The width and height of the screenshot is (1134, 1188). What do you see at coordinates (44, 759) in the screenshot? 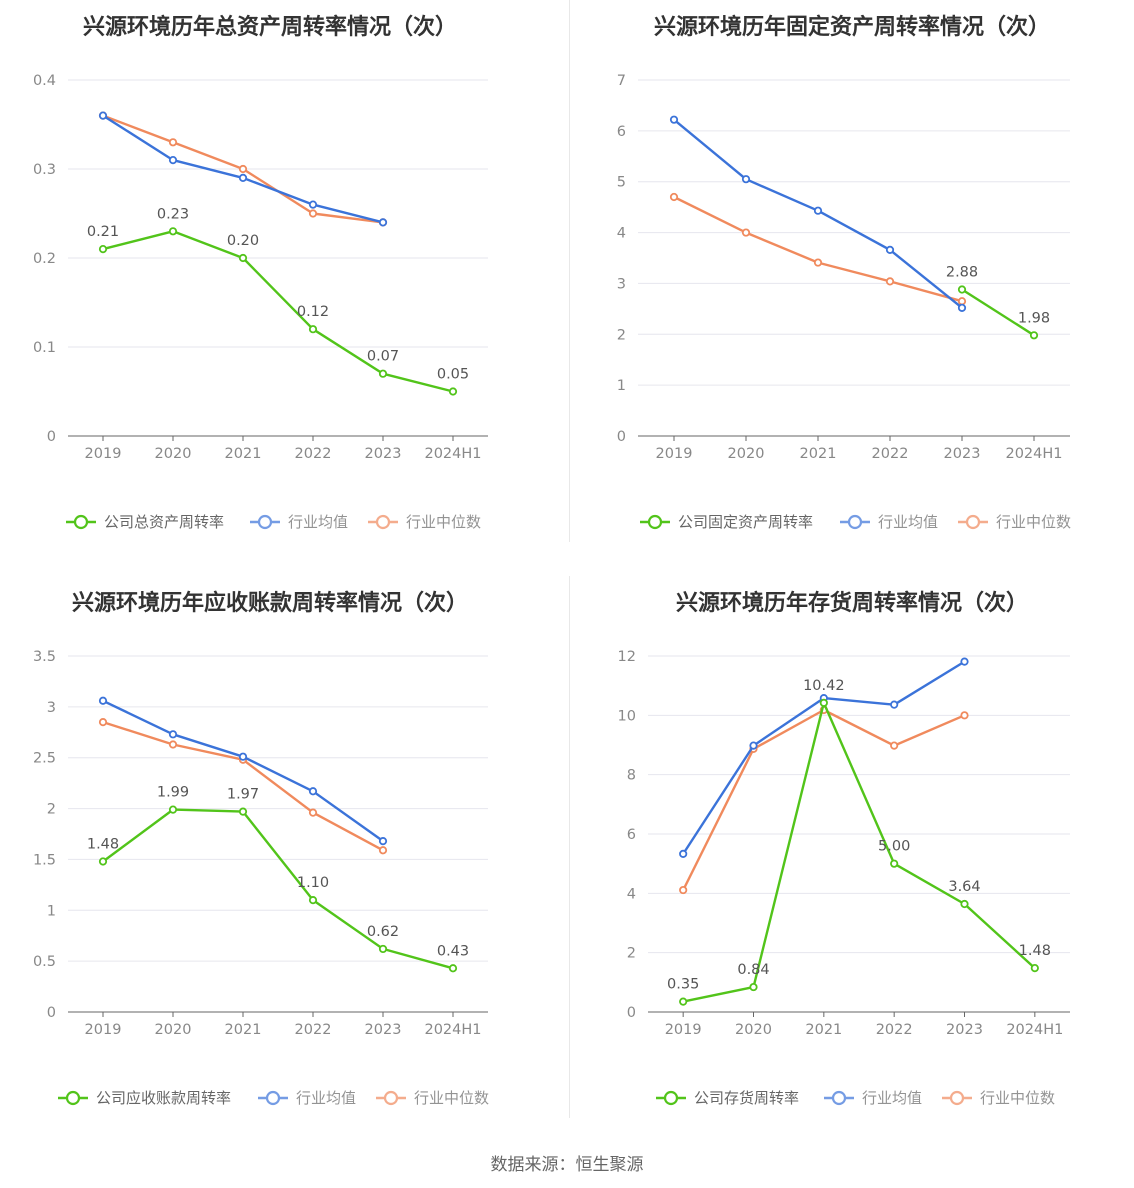
I see `y-tick-label: 2.5` at bounding box center [44, 759].